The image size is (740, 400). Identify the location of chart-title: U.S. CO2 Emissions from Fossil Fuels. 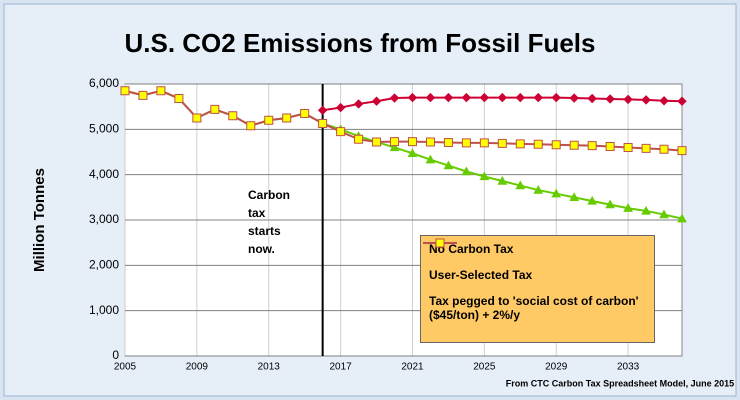
(359, 43).